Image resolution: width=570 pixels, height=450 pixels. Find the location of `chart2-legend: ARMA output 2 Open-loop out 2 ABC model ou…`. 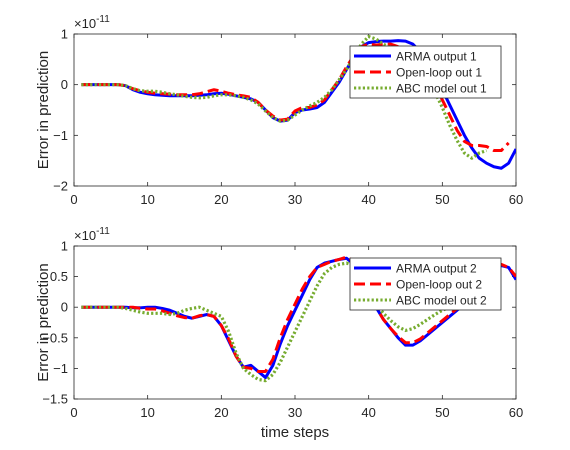

chart2-legend: ARMA output 2 Open-loop out 2 ABC model ou… is located at coordinates (425, 284).